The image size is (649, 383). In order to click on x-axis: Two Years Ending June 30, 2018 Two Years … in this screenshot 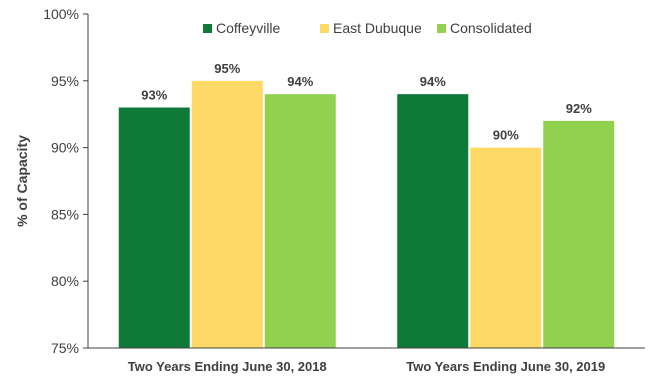, I will do `click(366, 360)`.